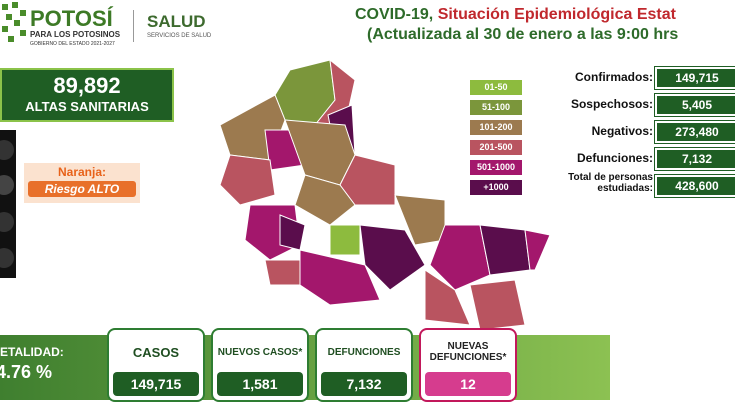 This screenshot has height=402, width=735. What do you see at coordinates (496, 167) in the screenshot?
I see `legend-item: 501-1000` at bounding box center [496, 167].